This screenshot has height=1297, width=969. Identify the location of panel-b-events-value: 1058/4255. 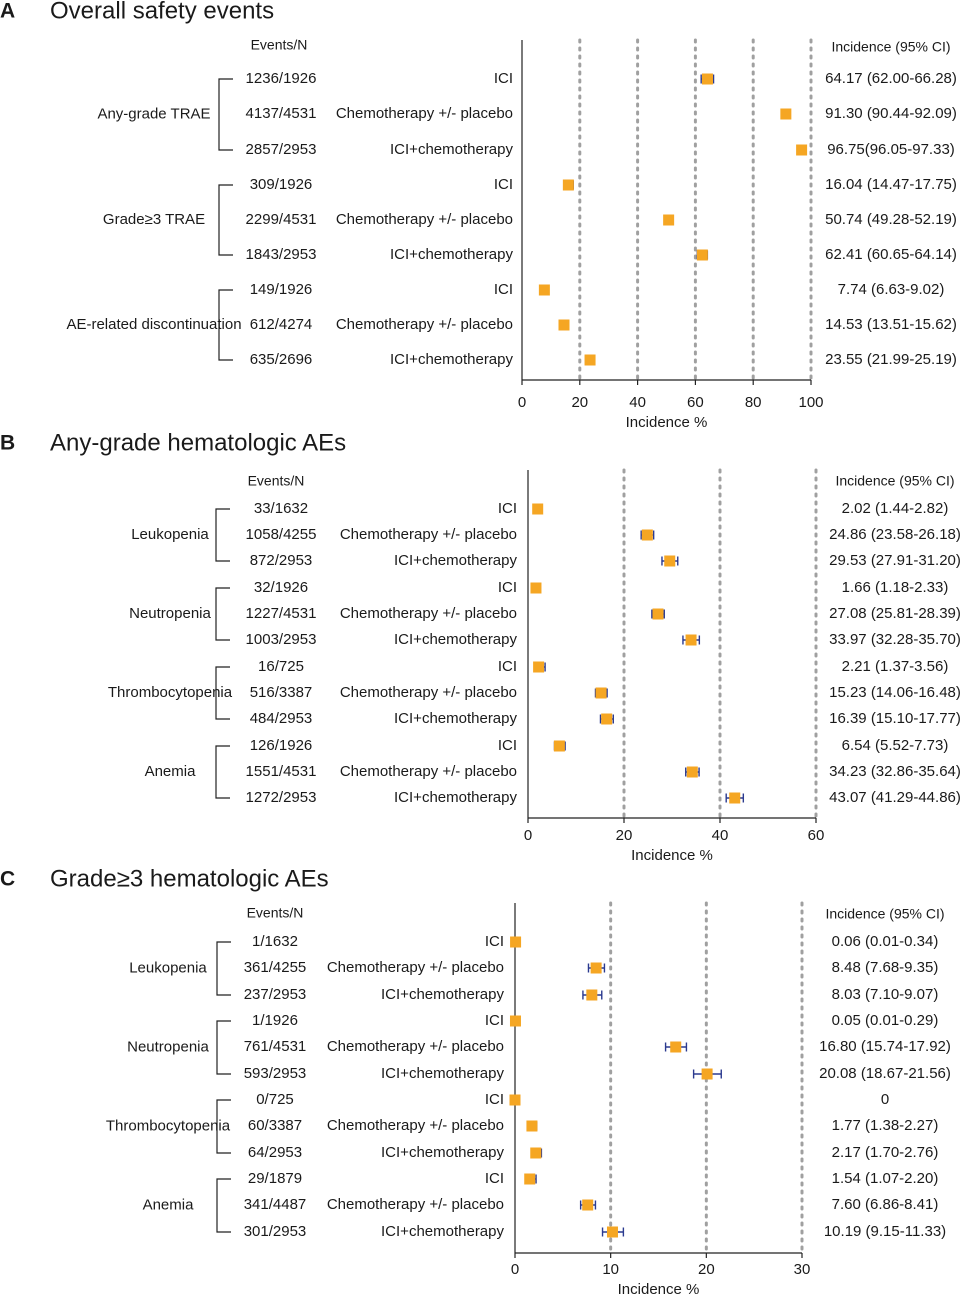
(281, 534).